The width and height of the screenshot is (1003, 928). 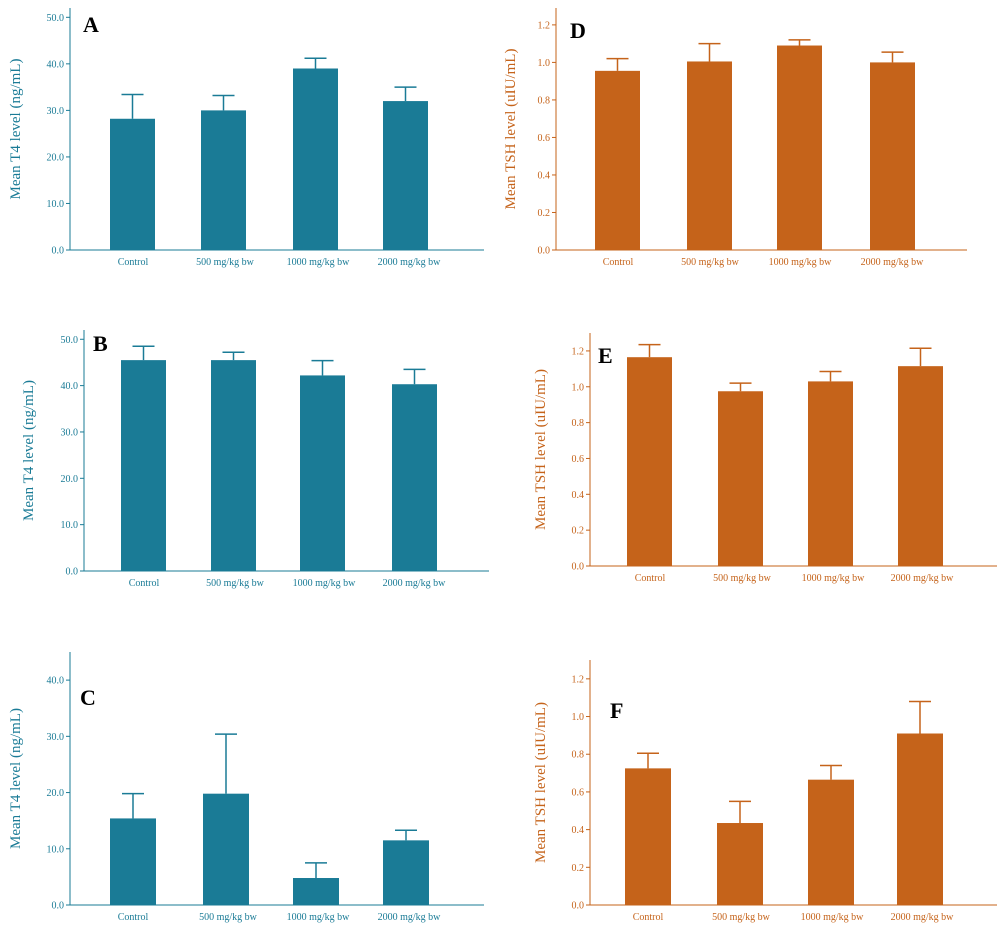 What do you see at coordinates (544, 100) in the screenshot?
I see `y-tick-label-d: 0.8` at bounding box center [544, 100].